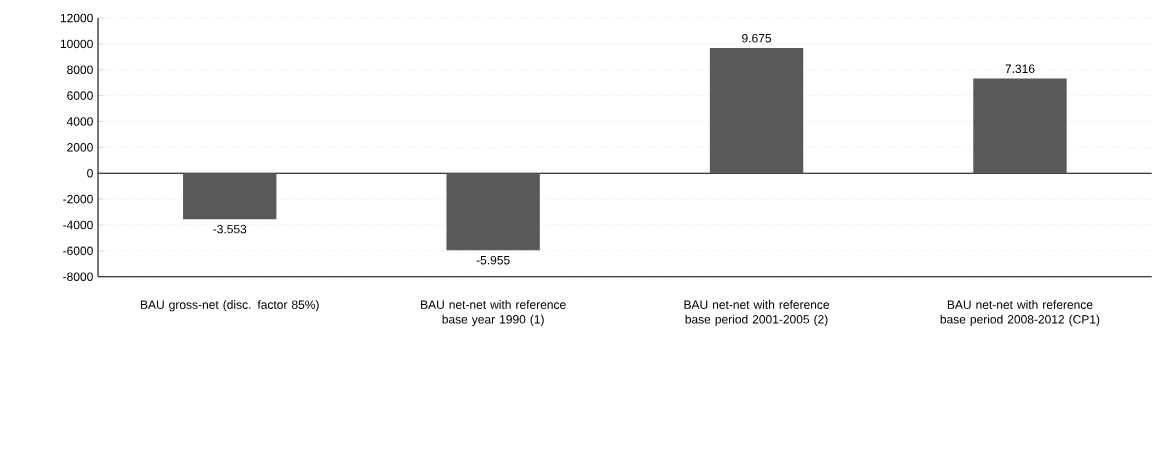 This screenshot has height=458, width=1167. What do you see at coordinates (78, 276) in the screenshot?
I see `y-tick-label: -8000` at bounding box center [78, 276].